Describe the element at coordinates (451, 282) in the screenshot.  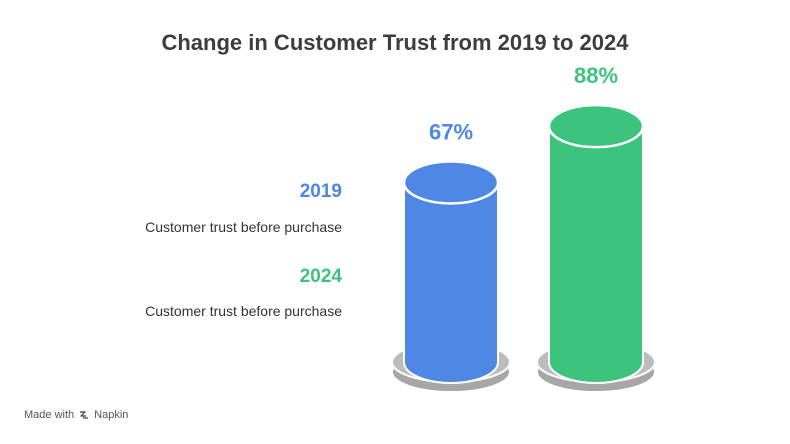
I see `bar-2019` at that location.